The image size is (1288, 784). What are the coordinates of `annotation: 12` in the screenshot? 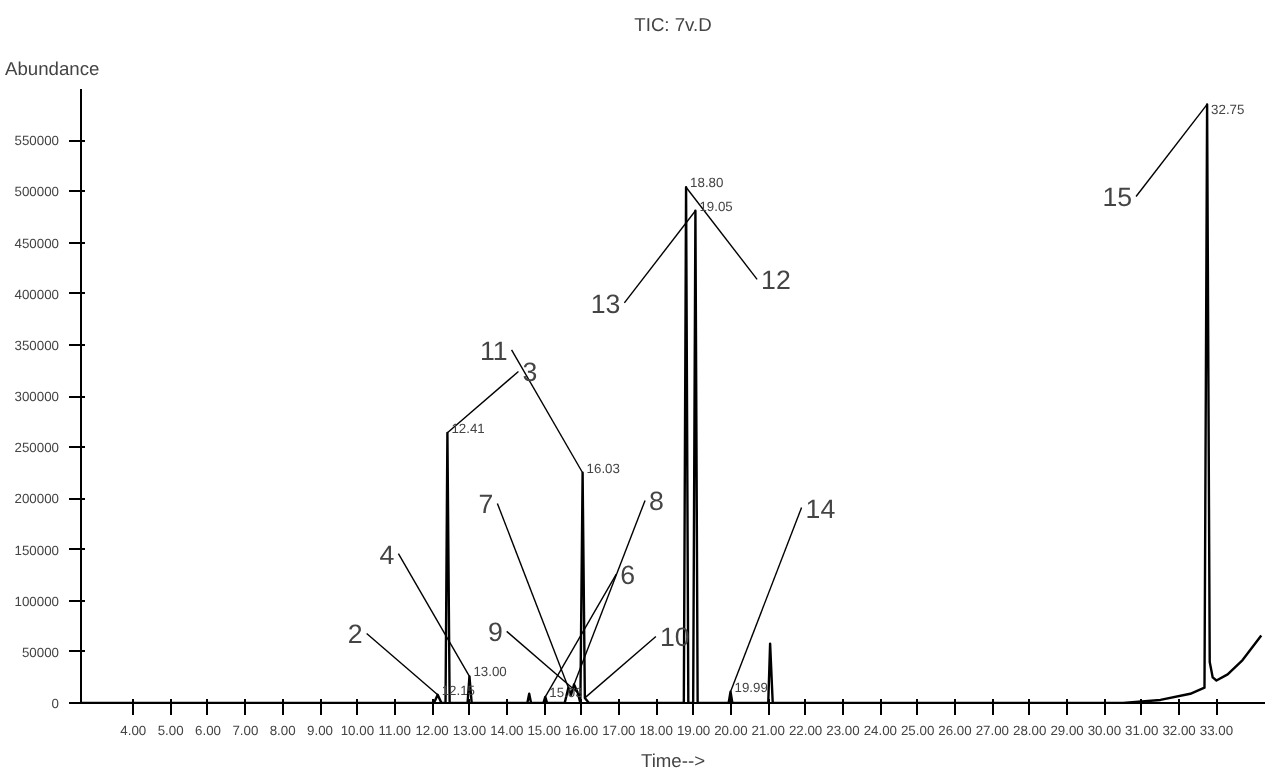 It's located at (776, 280).